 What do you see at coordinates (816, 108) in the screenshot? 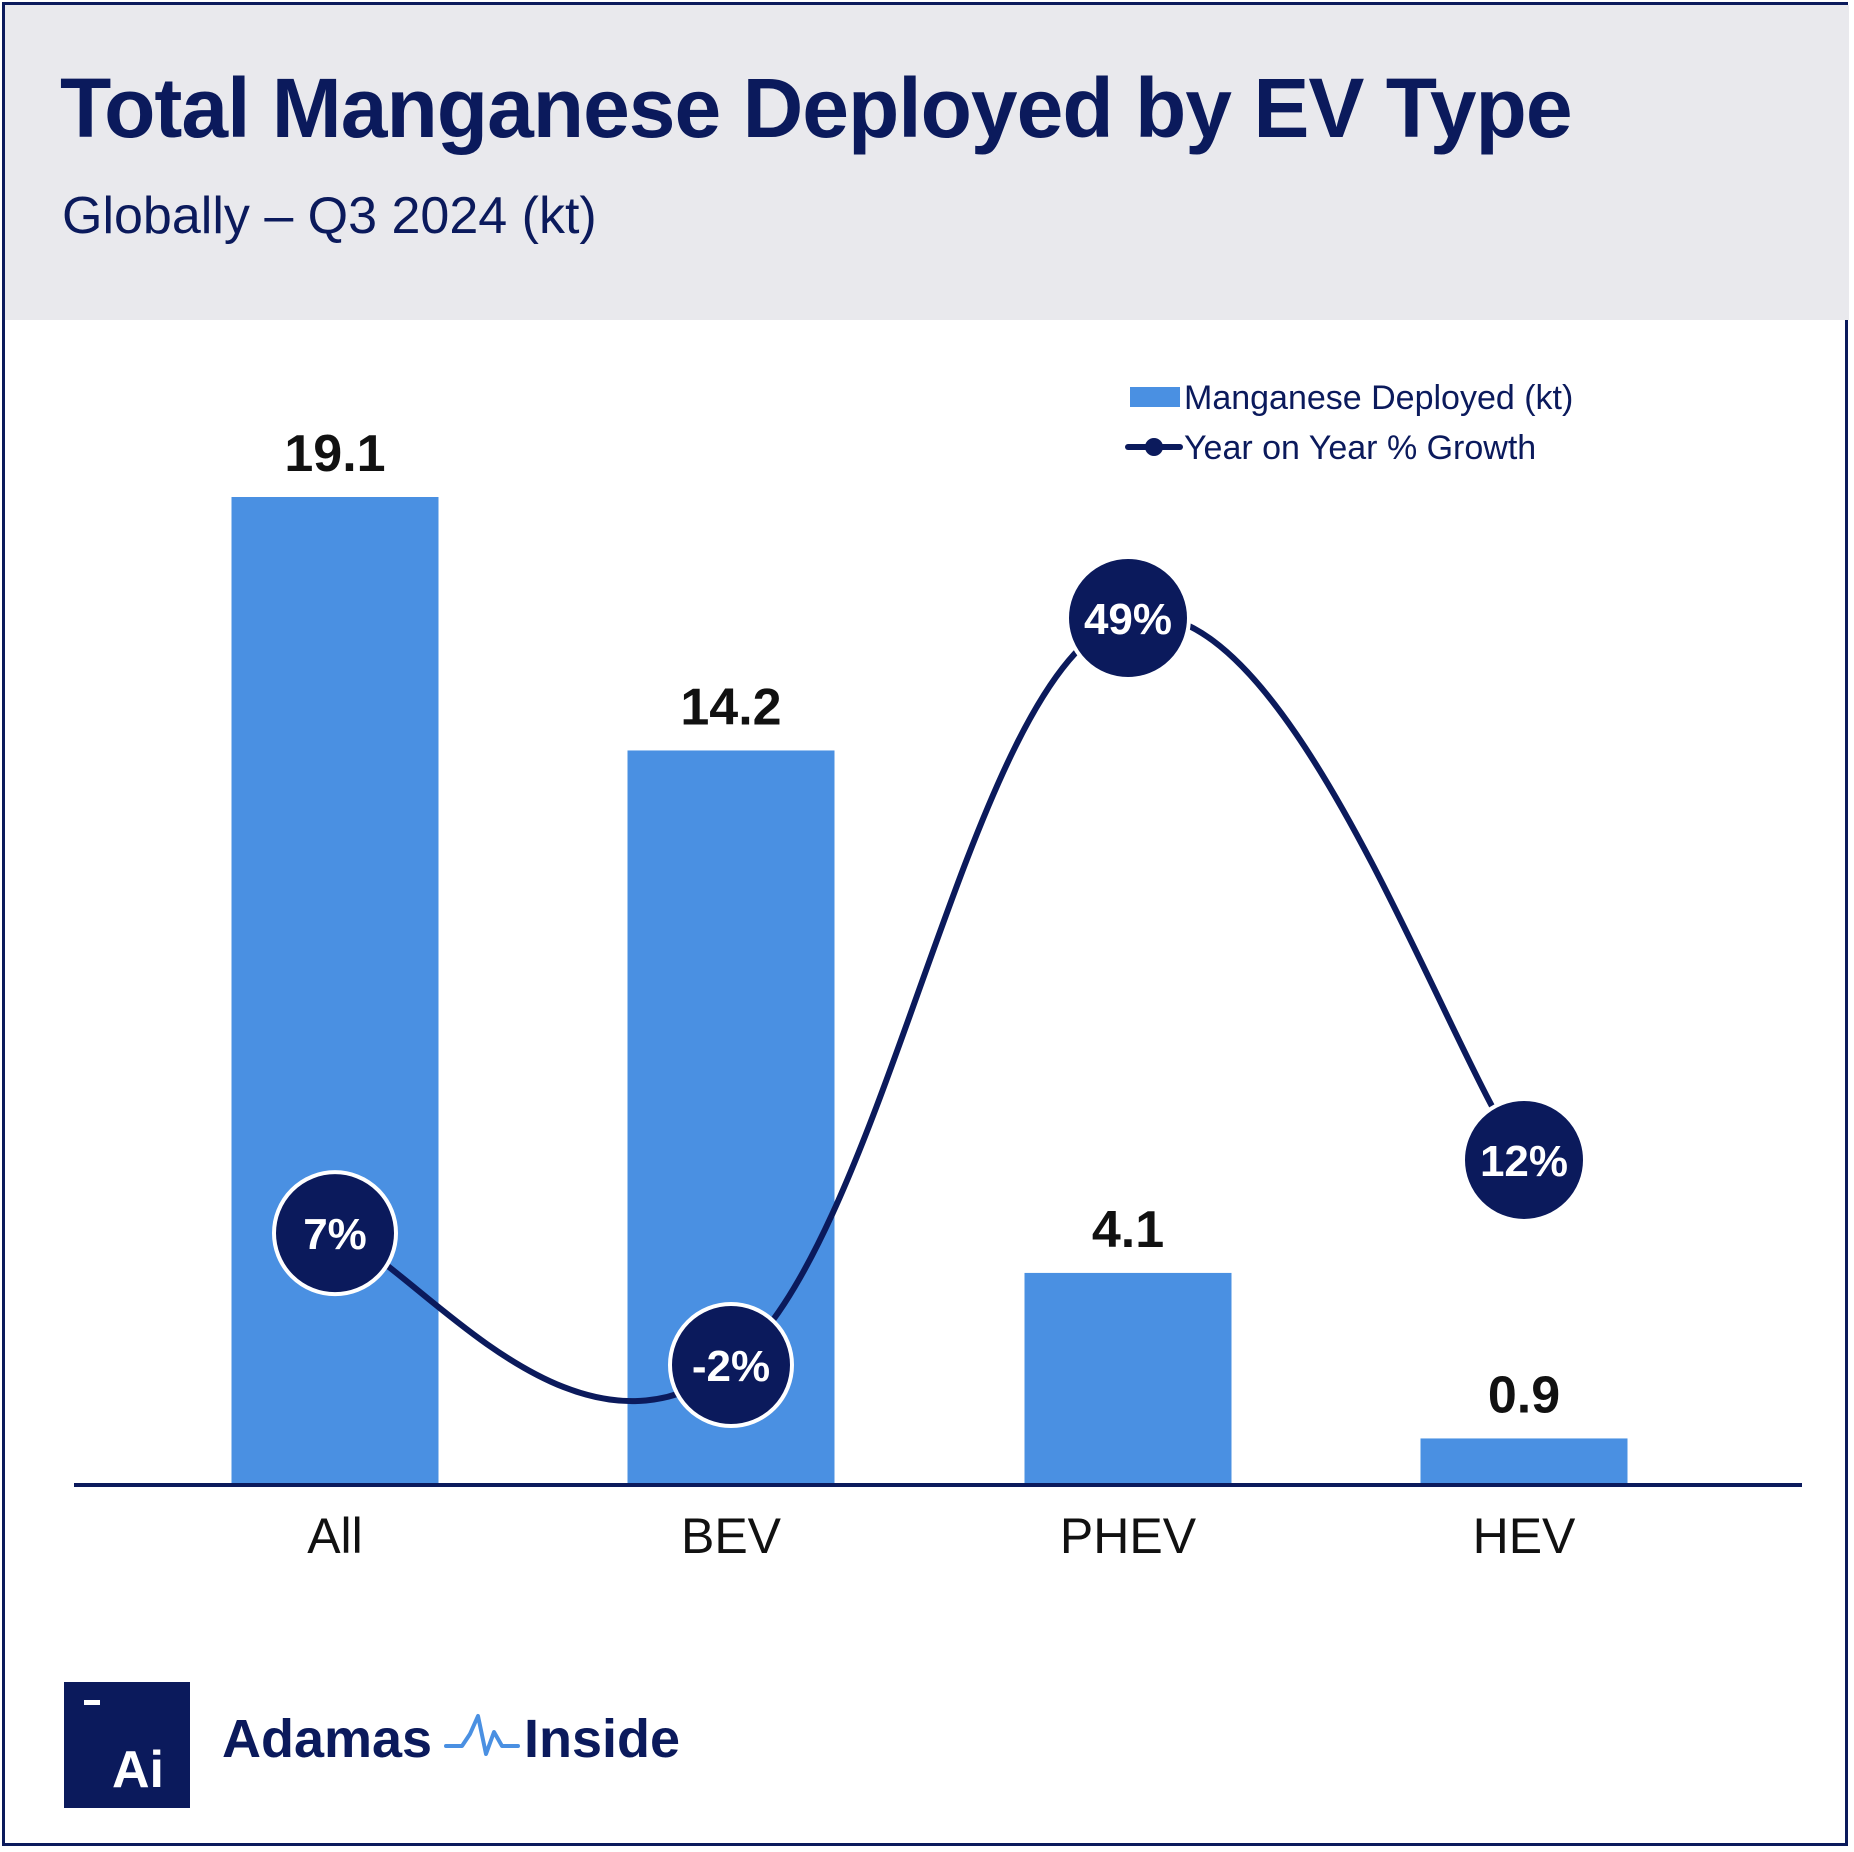
I see `chart-title: Total Manganese Deployed by EV Type` at bounding box center [816, 108].